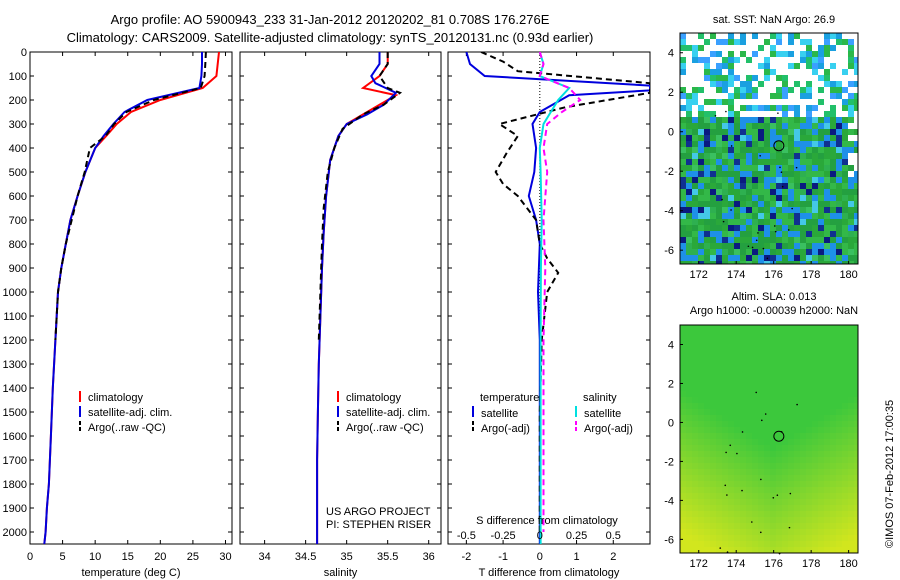 The height and width of the screenshot is (580, 900). Describe the element at coordinates (15, 389) in the screenshot. I see `y-tick-label: 1400` at that location.